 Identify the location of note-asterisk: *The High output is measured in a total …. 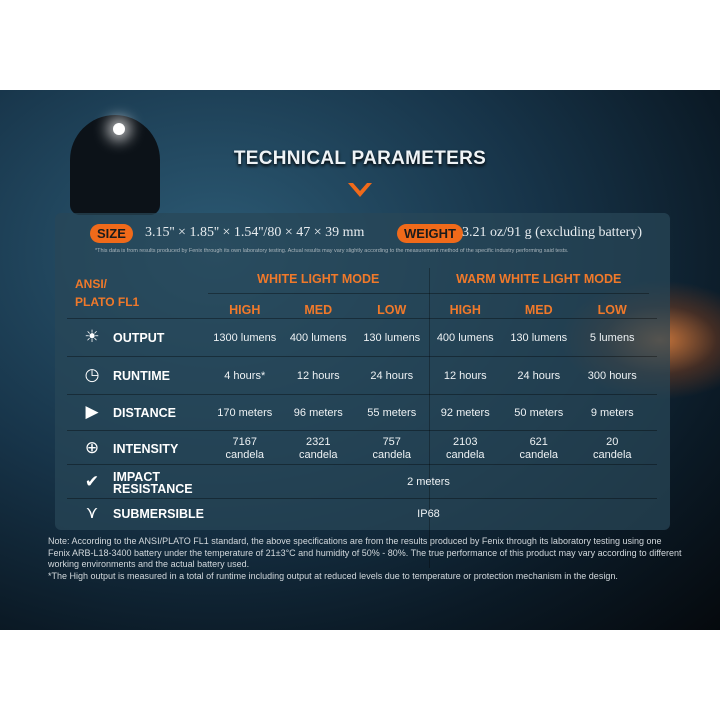
(333, 575).